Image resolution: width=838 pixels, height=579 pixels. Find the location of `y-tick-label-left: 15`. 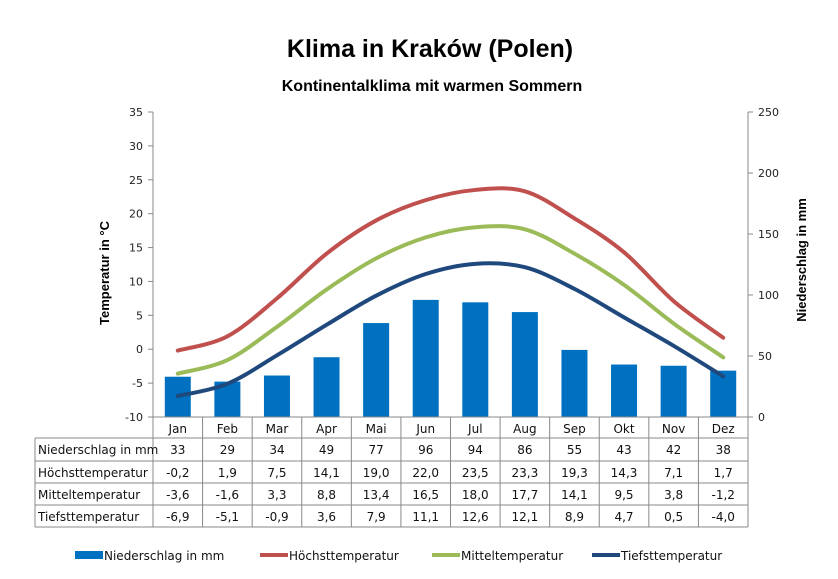

y-tick-label-left: 15 is located at coordinates (136, 248).